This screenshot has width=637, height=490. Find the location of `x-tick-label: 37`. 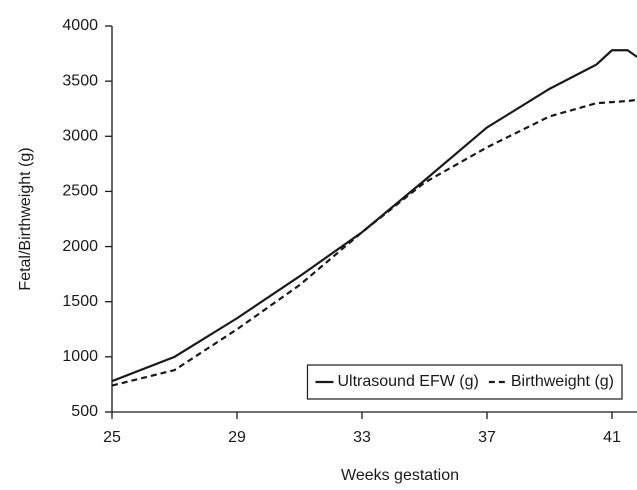

x-tick-label: 37 is located at coordinates (487, 437).